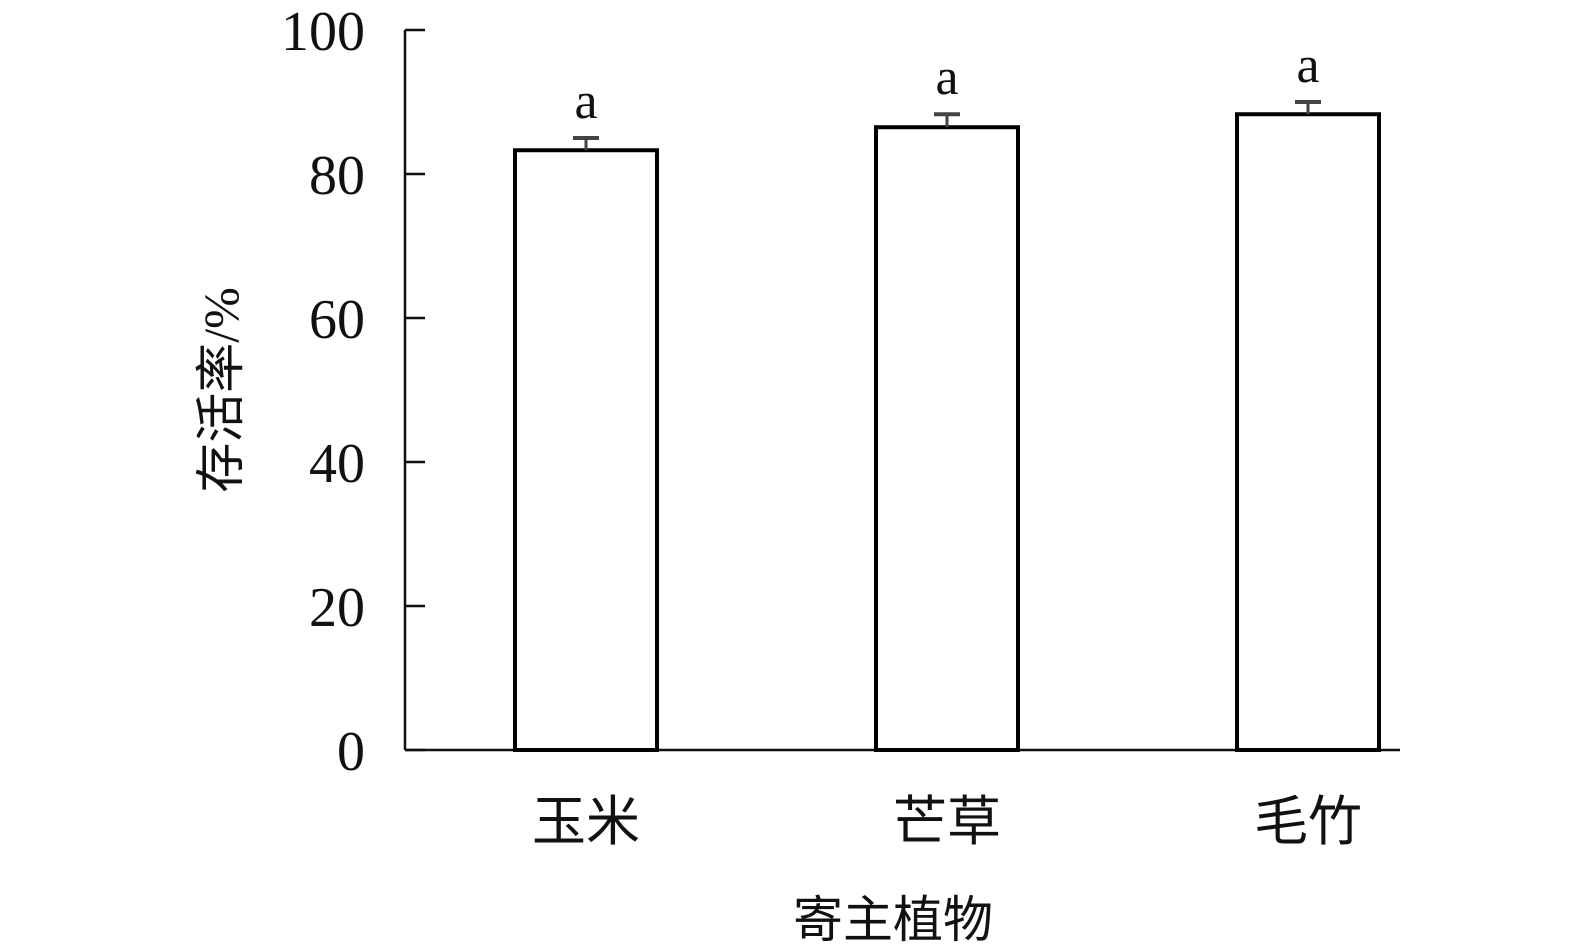  Describe the element at coordinates (893, 920) in the screenshot. I see `x-axis-label: 寄主植物` at that location.